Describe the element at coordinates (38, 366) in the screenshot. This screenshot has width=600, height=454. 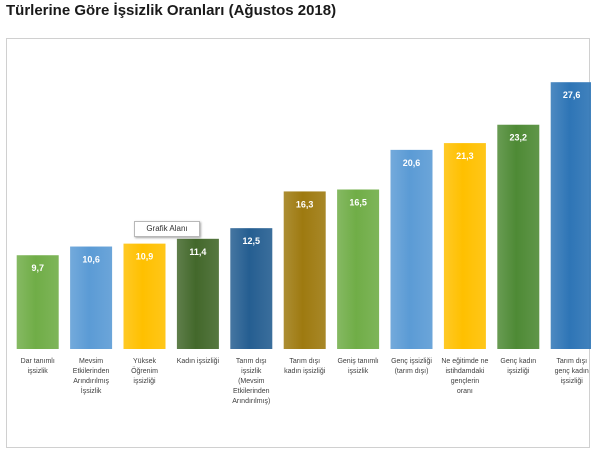
I see `category-label: Dar tanımlı işsizlik` at that location.